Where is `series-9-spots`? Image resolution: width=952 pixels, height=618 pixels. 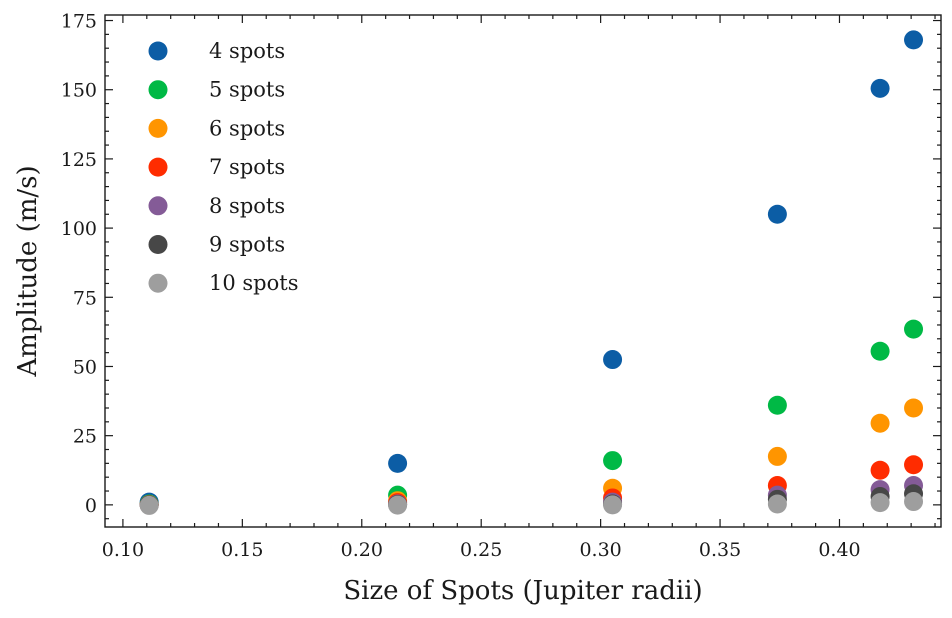 series-9-spots is located at coordinates (531, 499).